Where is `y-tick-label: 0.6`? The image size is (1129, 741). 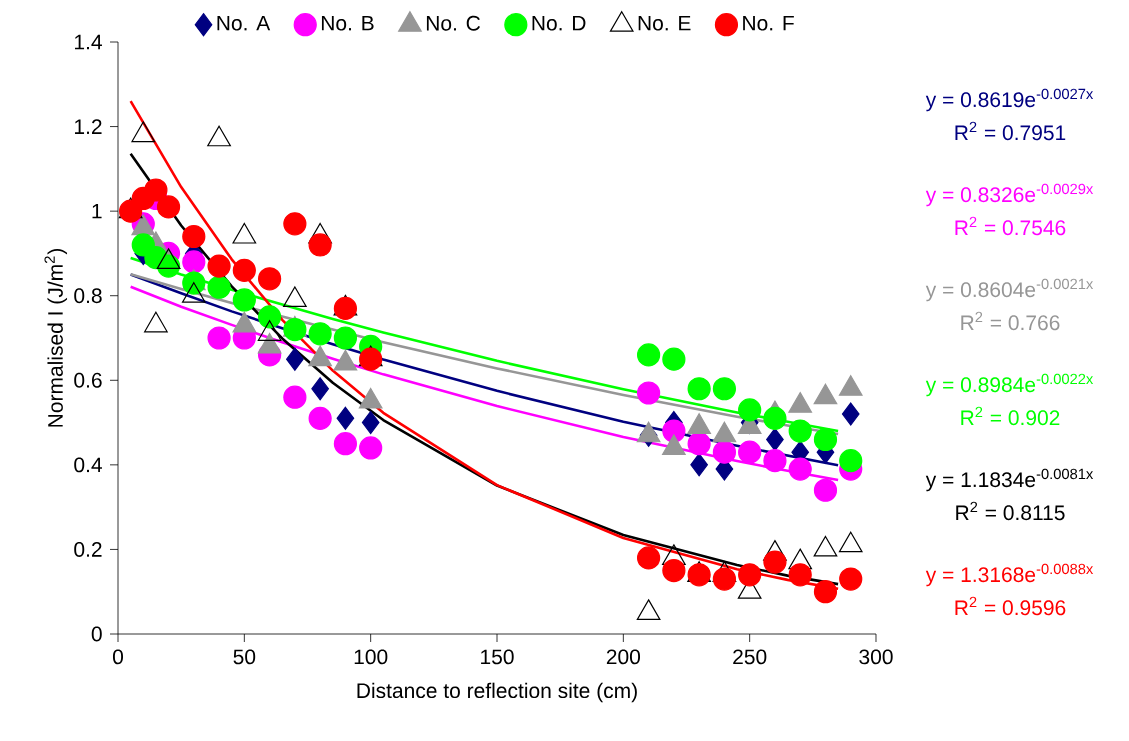 y-tick-label: 0.6 is located at coordinates (88, 380).